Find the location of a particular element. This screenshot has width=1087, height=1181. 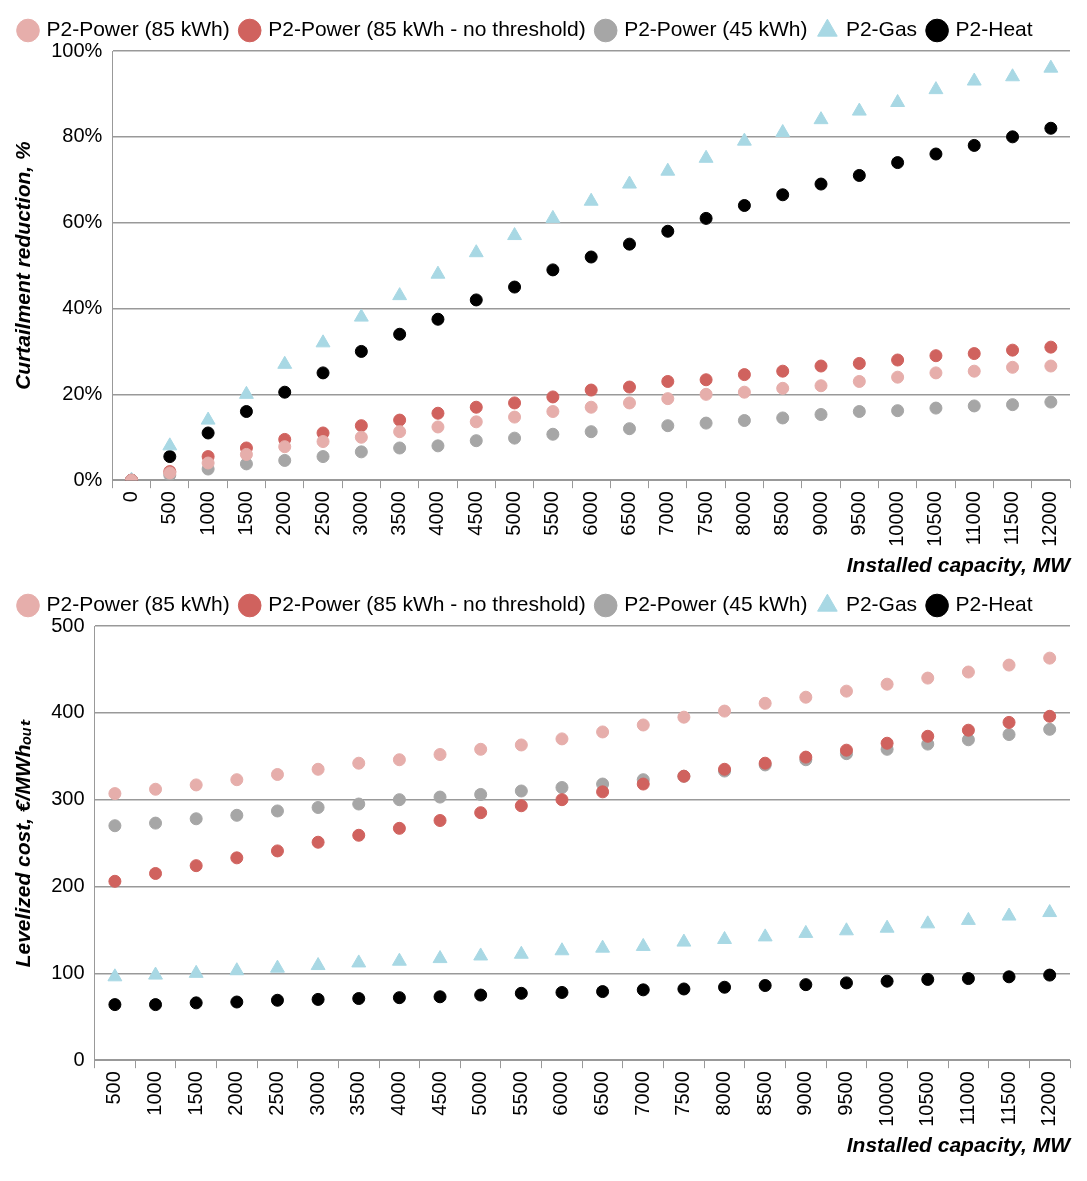

y-tick-label: 300 is located at coordinates (68, 798).